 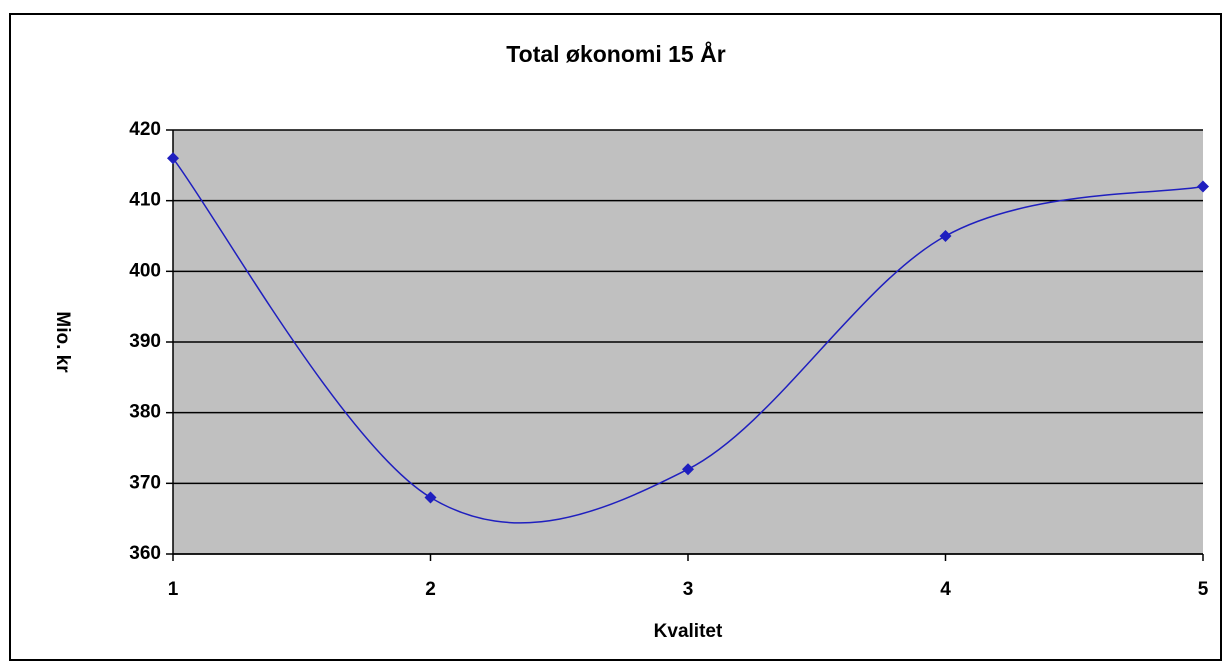 What do you see at coordinates (173, 589) in the screenshot?
I see `x-tick-label: 1` at bounding box center [173, 589].